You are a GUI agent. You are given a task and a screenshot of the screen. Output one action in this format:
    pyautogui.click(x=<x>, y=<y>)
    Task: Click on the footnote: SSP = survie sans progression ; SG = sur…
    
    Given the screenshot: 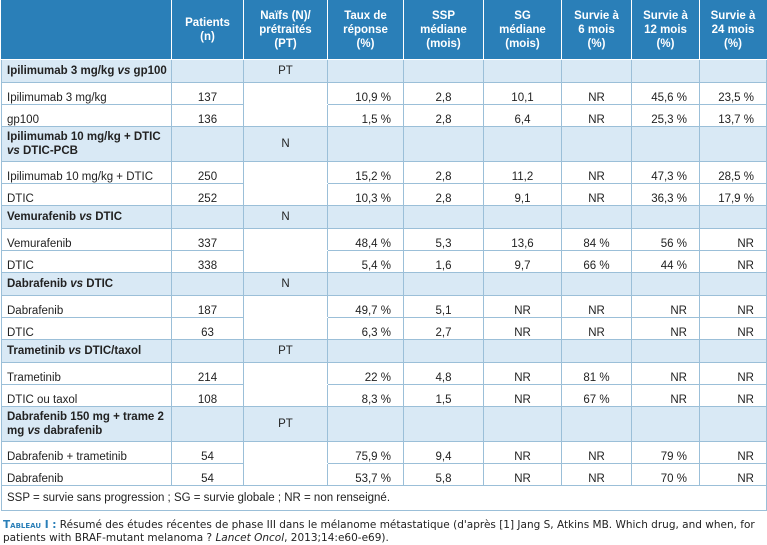 What is the action you would take?
    pyautogui.click(x=384, y=498)
    